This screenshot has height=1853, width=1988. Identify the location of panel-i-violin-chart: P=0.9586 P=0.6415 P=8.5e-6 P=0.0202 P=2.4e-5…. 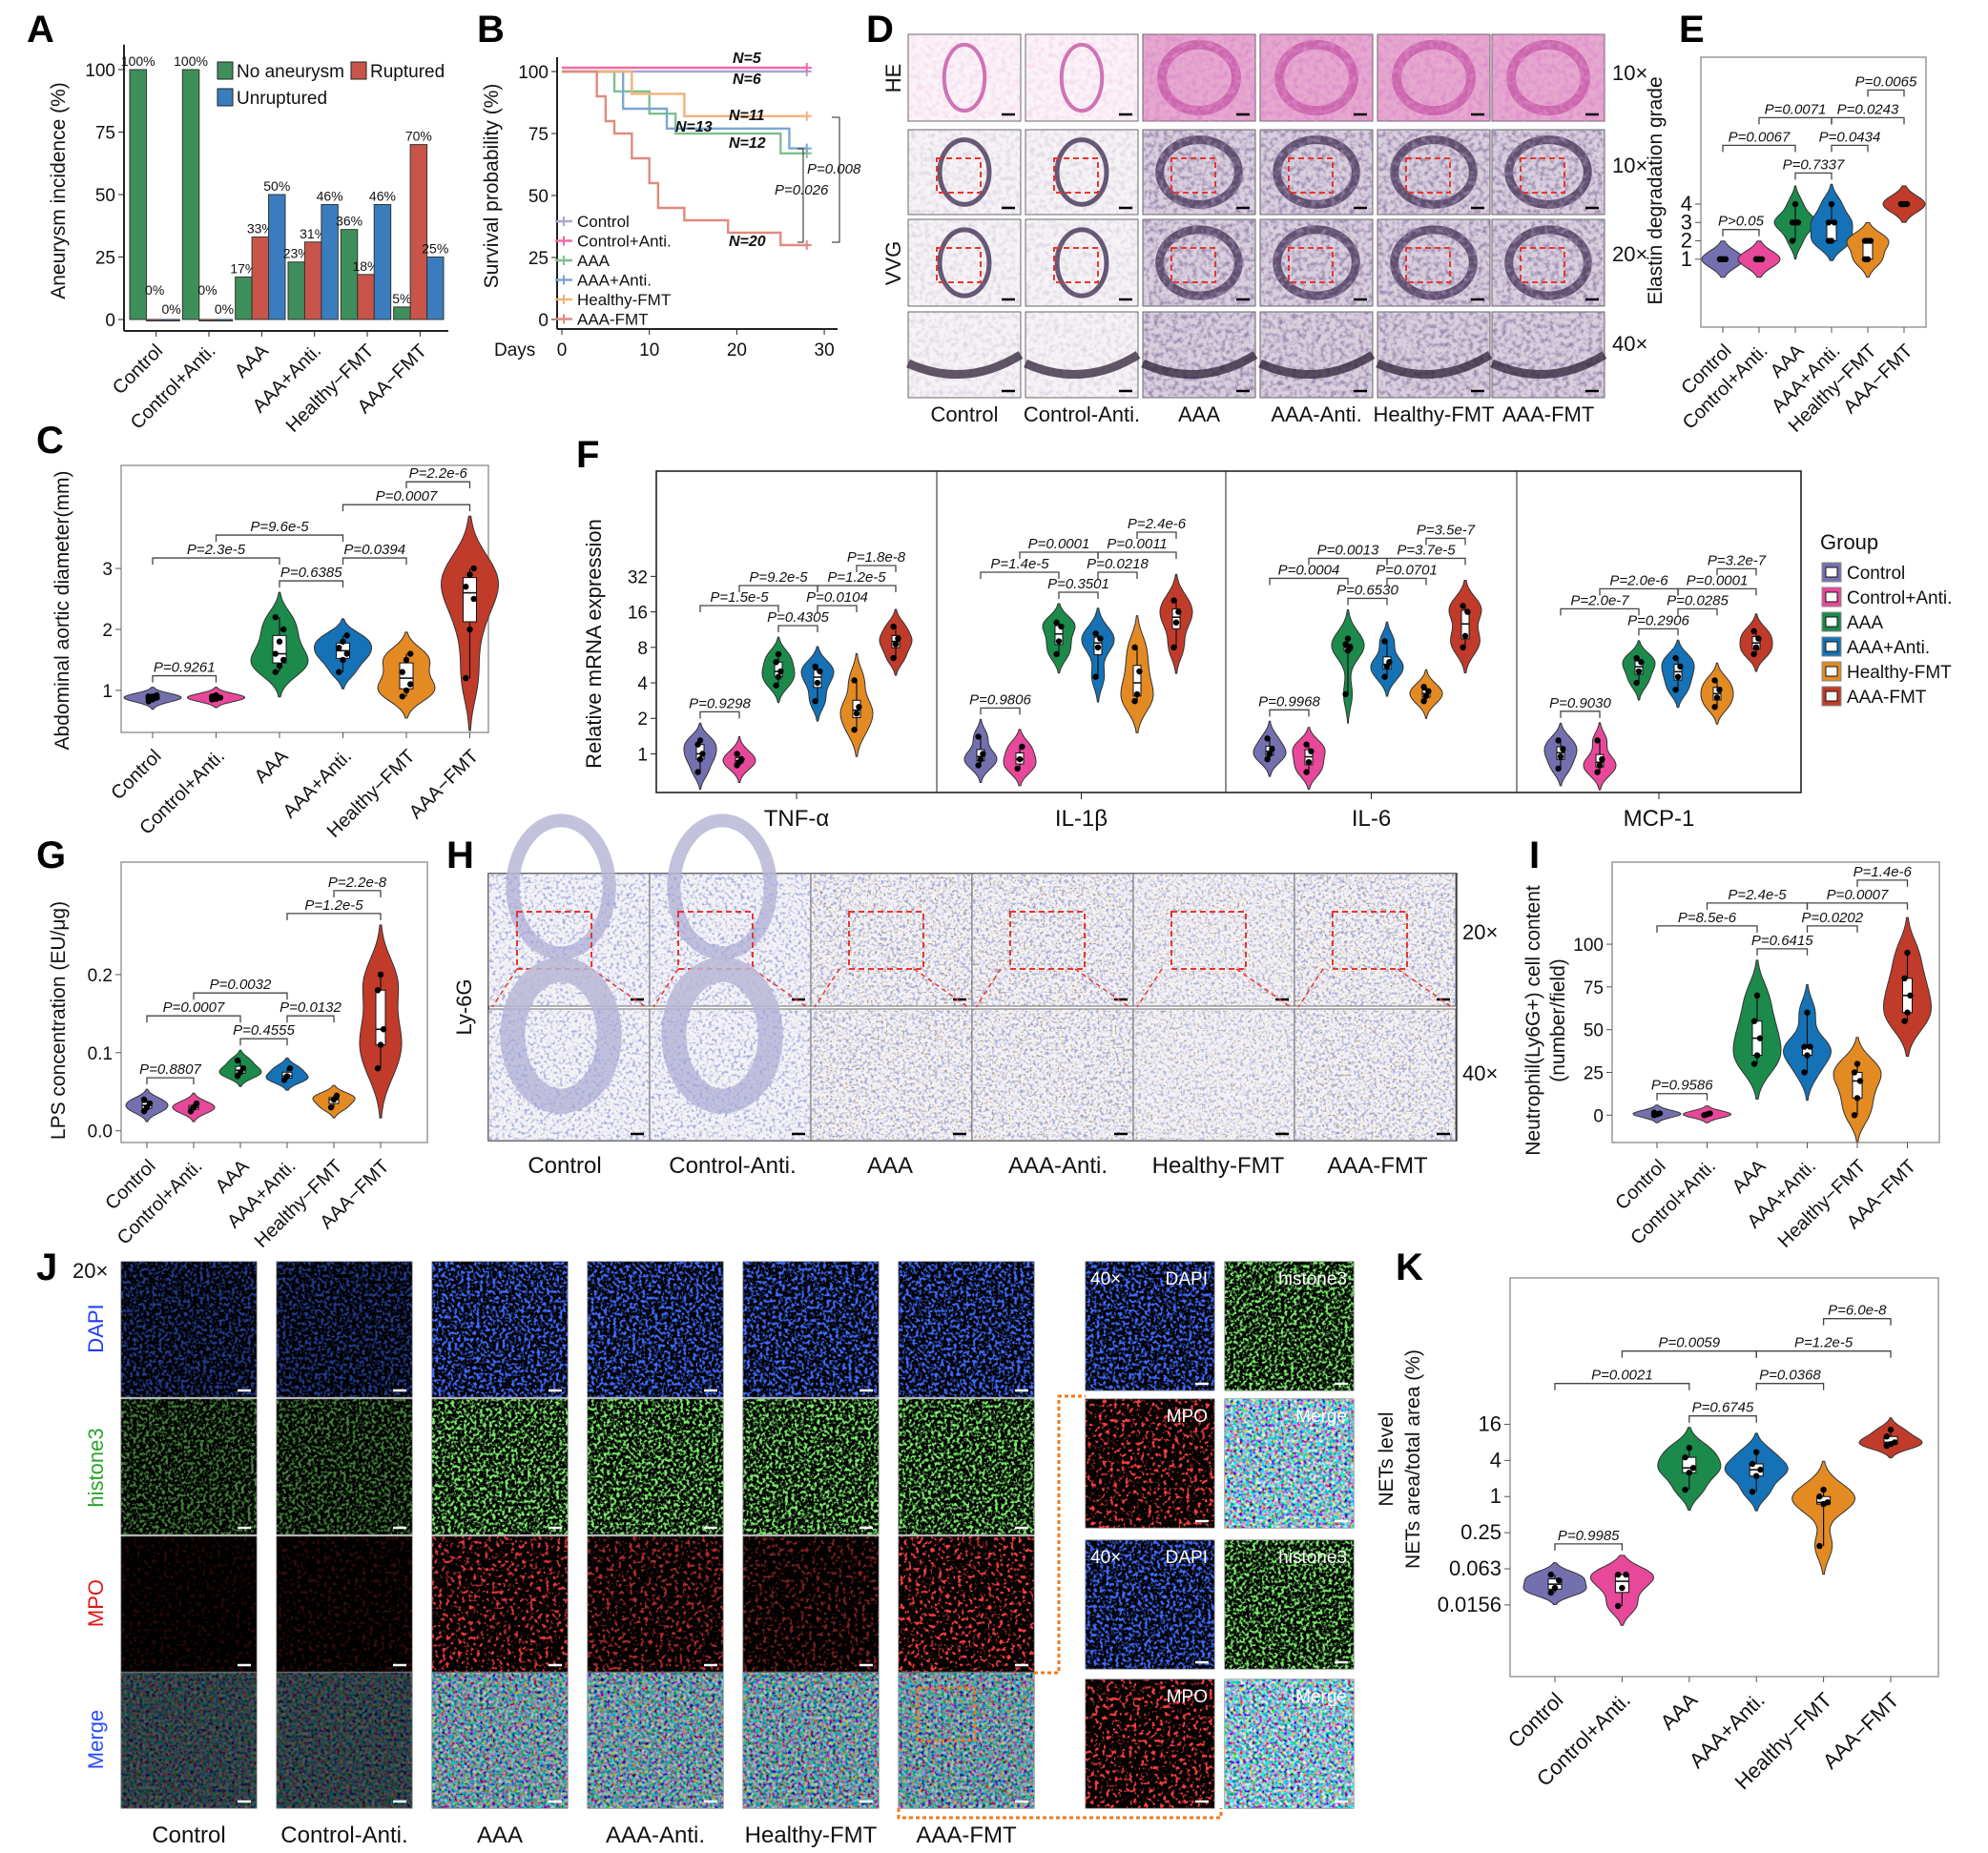
(1731, 1056).